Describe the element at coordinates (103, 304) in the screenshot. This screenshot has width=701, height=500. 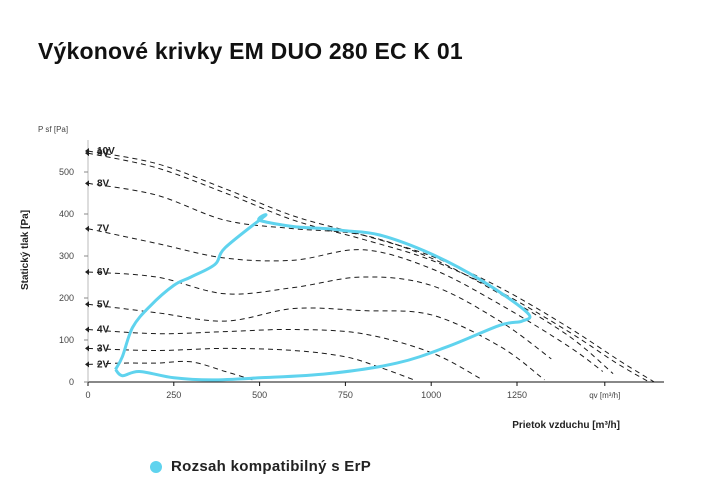
I see `curve-label-5v: 5V` at that location.